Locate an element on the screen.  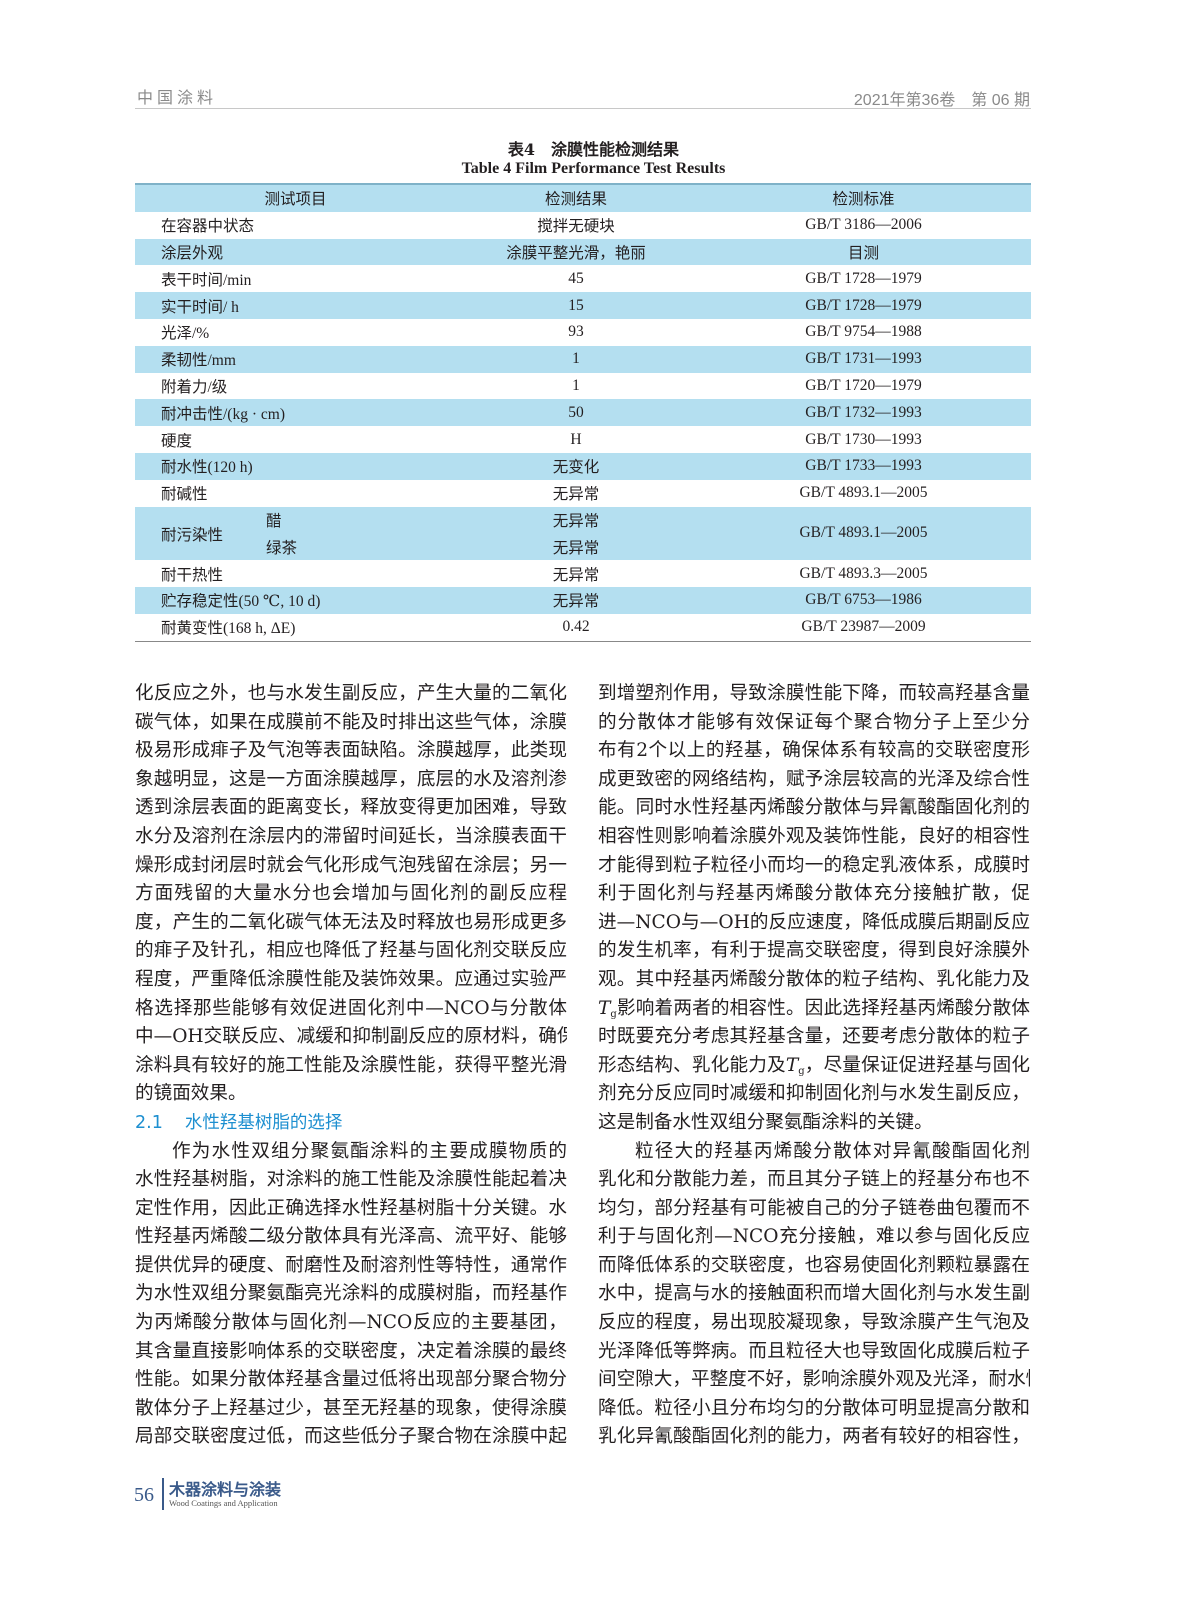
table-row: 耐冲击性/(kg · cm) 50 GB/T 1732—1993 is located at coordinates (583, 413).